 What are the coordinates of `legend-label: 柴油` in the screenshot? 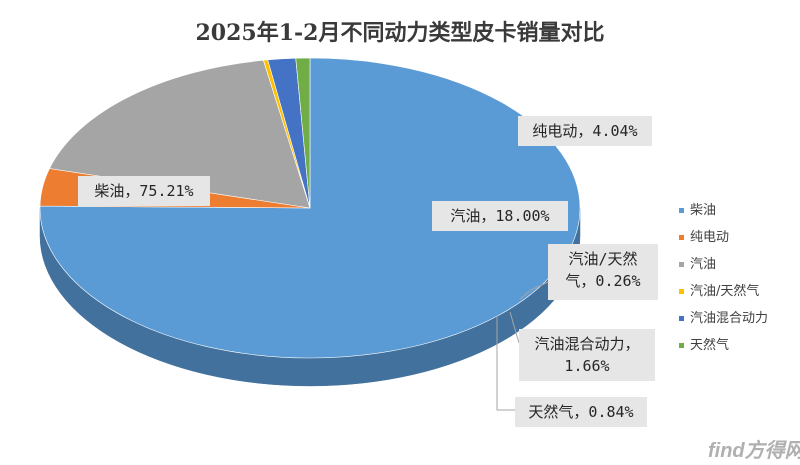 It's located at (703, 210).